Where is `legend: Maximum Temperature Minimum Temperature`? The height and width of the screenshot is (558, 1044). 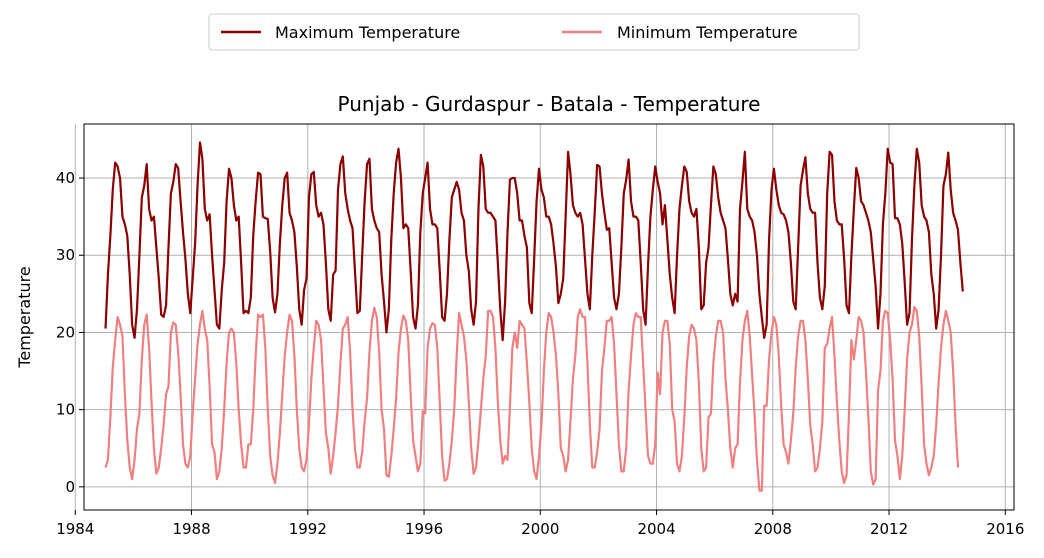 legend: Maximum Temperature Minimum Temperature is located at coordinates (534, 32).